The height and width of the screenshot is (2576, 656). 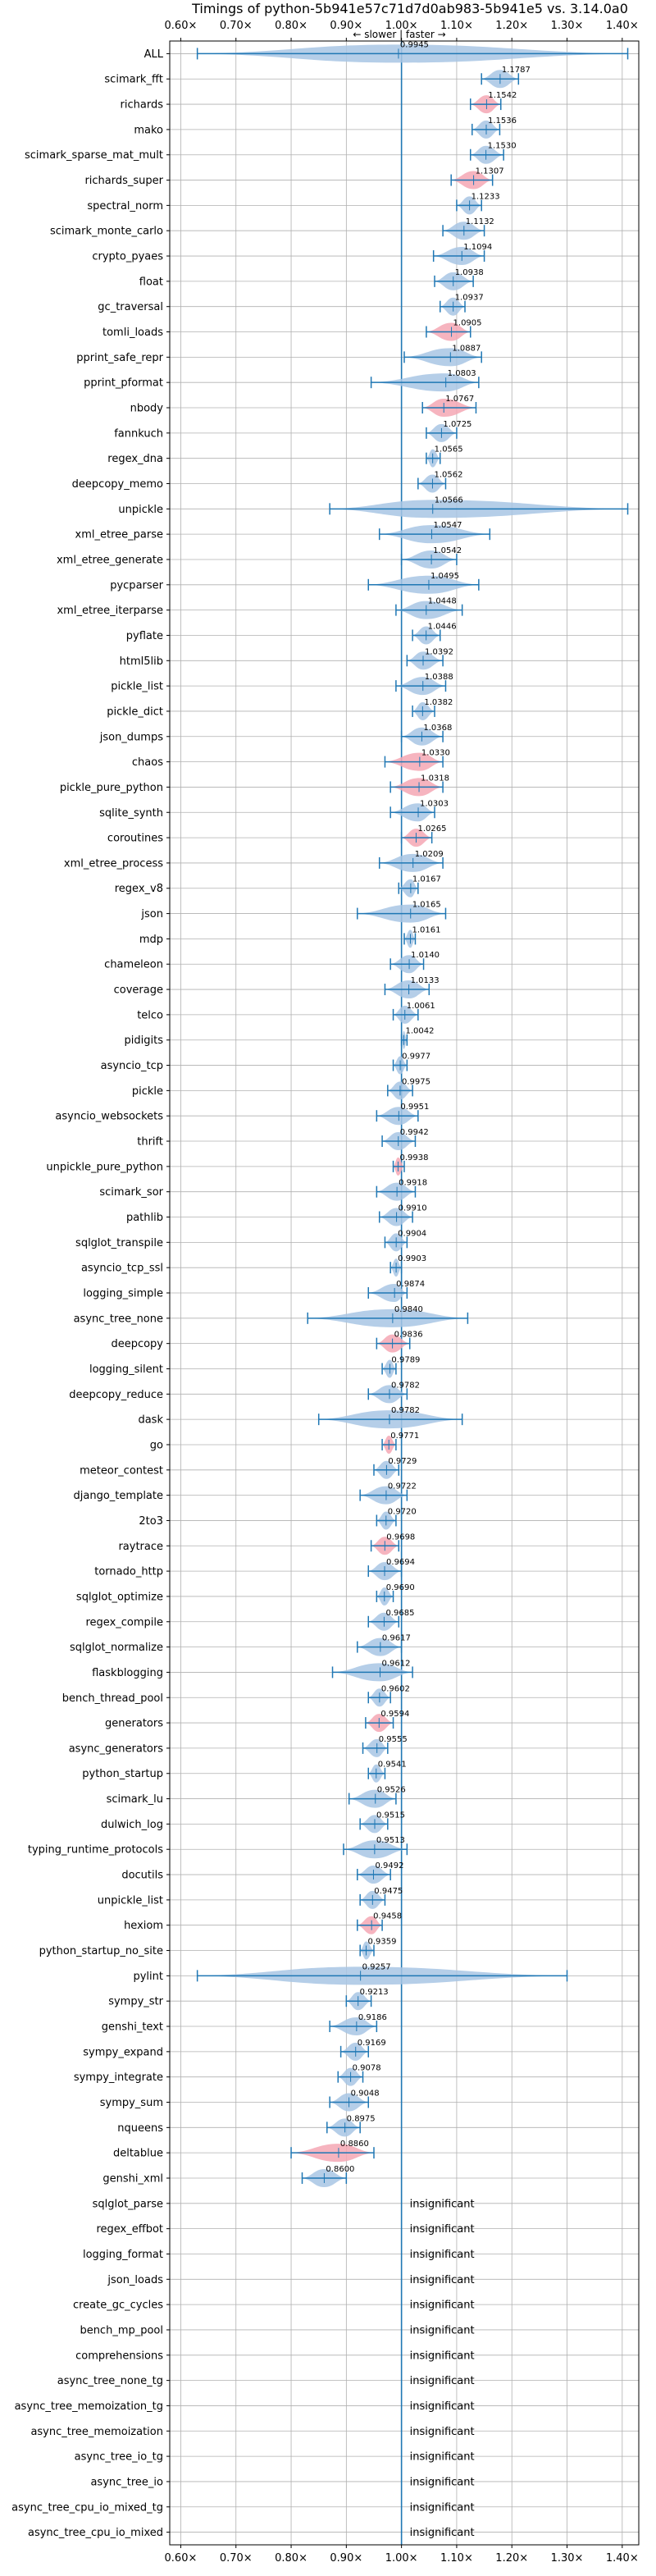 I want to click on benchmark-label: go, so click(x=156, y=1445).